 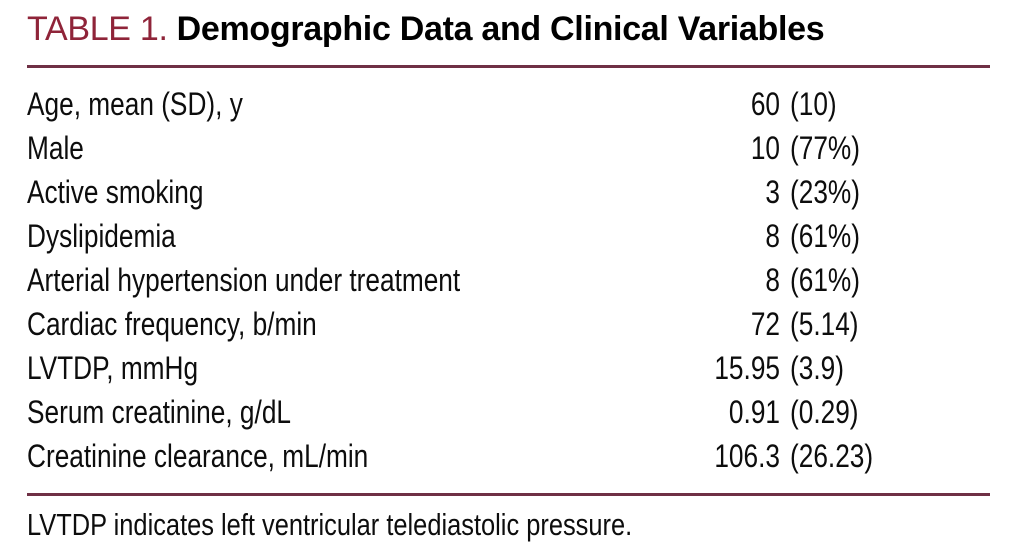 I want to click on row-label-text: Male, so click(x=55, y=148).